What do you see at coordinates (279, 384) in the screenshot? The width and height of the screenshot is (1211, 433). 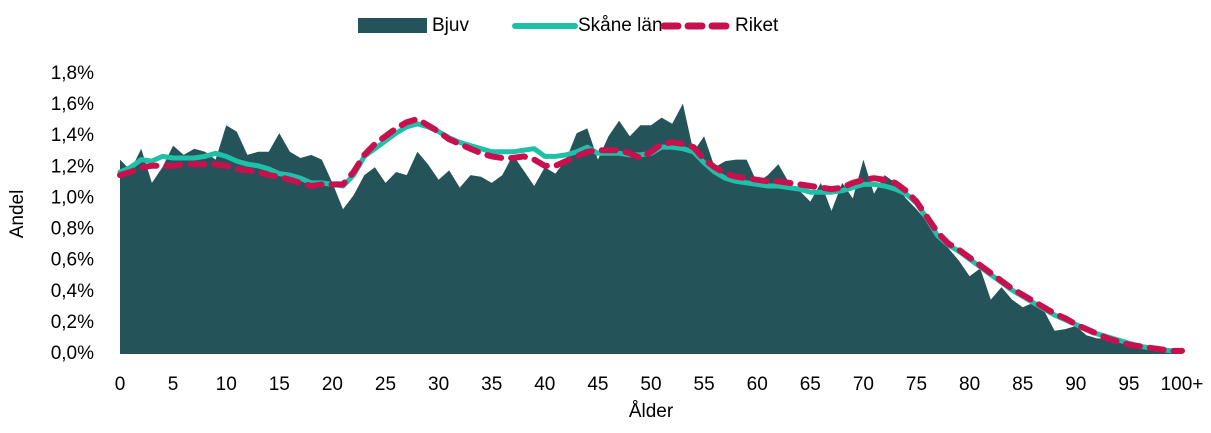 I see `x-tick-label: 15` at bounding box center [279, 384].